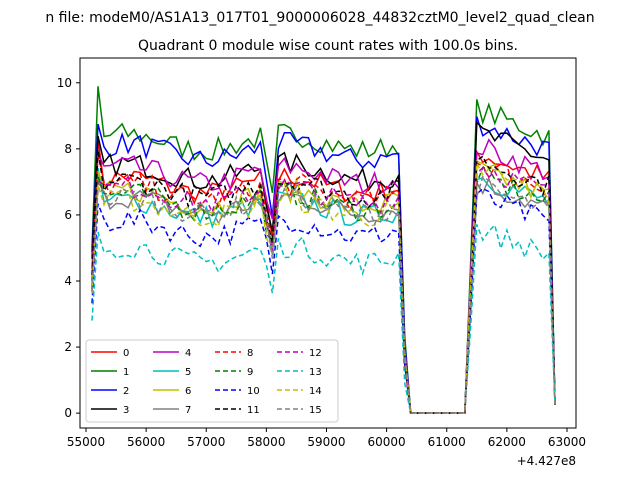 Image resolution: width=640 pixels, height=480 pixels. Describe the element at coordinates (146, 442) in the screenshot. I see `x-tick-label: 56000` at that location.